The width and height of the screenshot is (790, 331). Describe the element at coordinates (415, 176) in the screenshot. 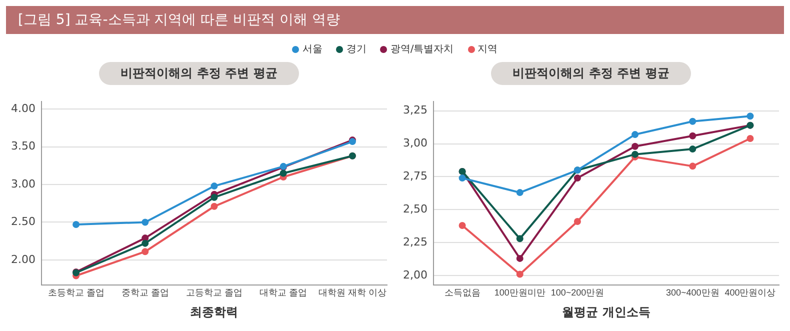

I see `y-tick-label: 2,75` at that location.